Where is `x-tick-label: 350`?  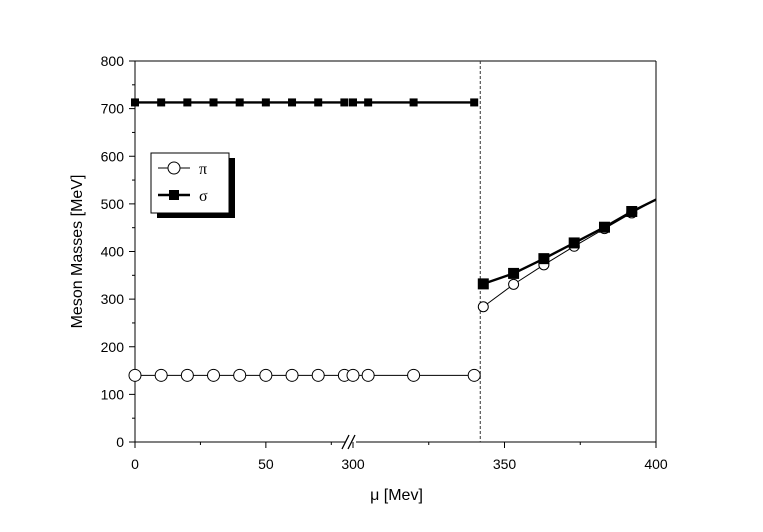 x-tick-label: 350 is located at coordinates (505, 464).